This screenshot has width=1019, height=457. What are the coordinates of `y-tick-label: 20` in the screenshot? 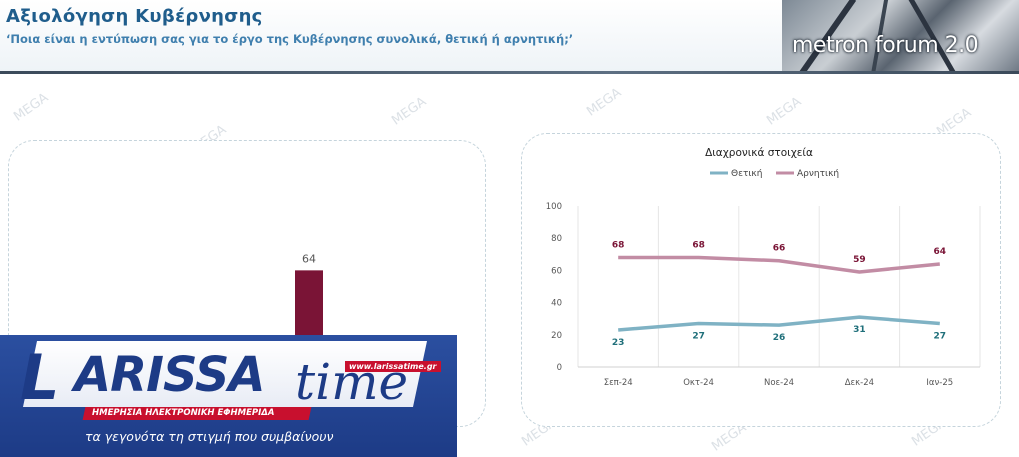 It's located at (556, 336).